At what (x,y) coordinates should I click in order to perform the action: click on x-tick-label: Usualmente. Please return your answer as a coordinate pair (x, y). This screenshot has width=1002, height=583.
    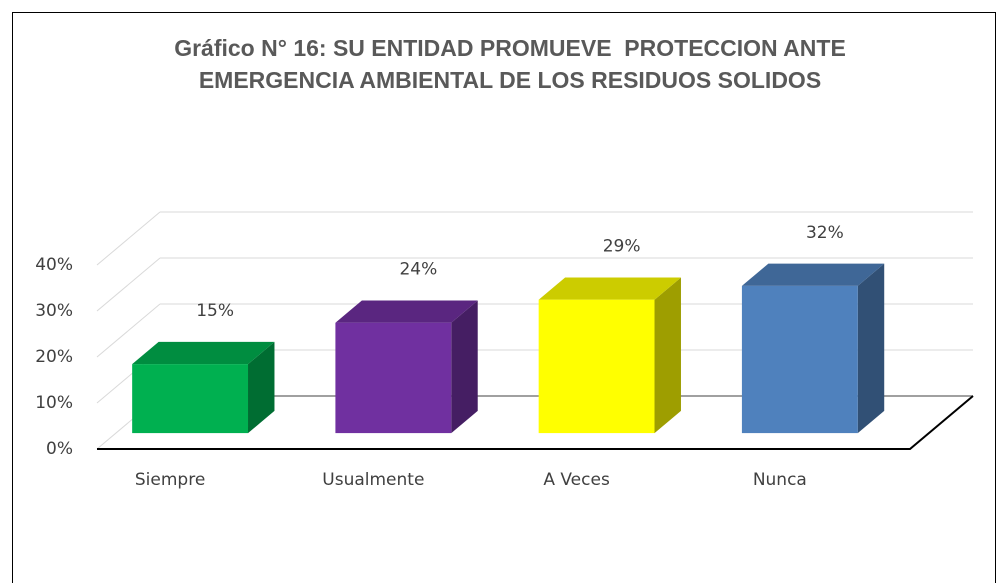
    Looking at the image, I should click on (373, 480).